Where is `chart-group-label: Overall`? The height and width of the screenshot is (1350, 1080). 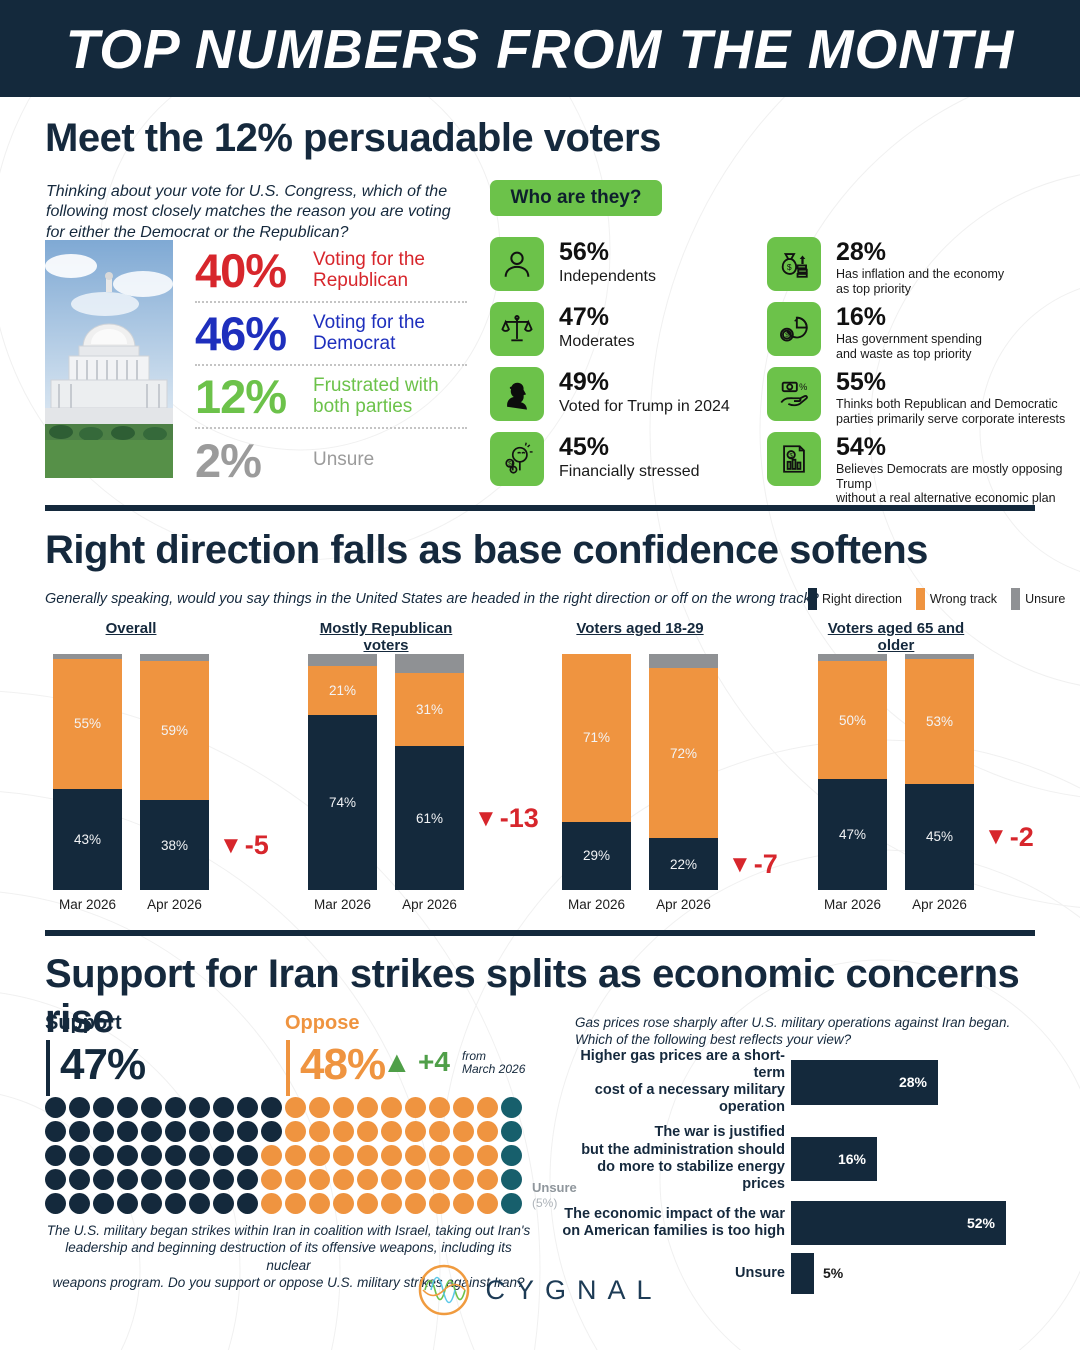 chart-group-label: Overall is located at coordinates (131, 628).